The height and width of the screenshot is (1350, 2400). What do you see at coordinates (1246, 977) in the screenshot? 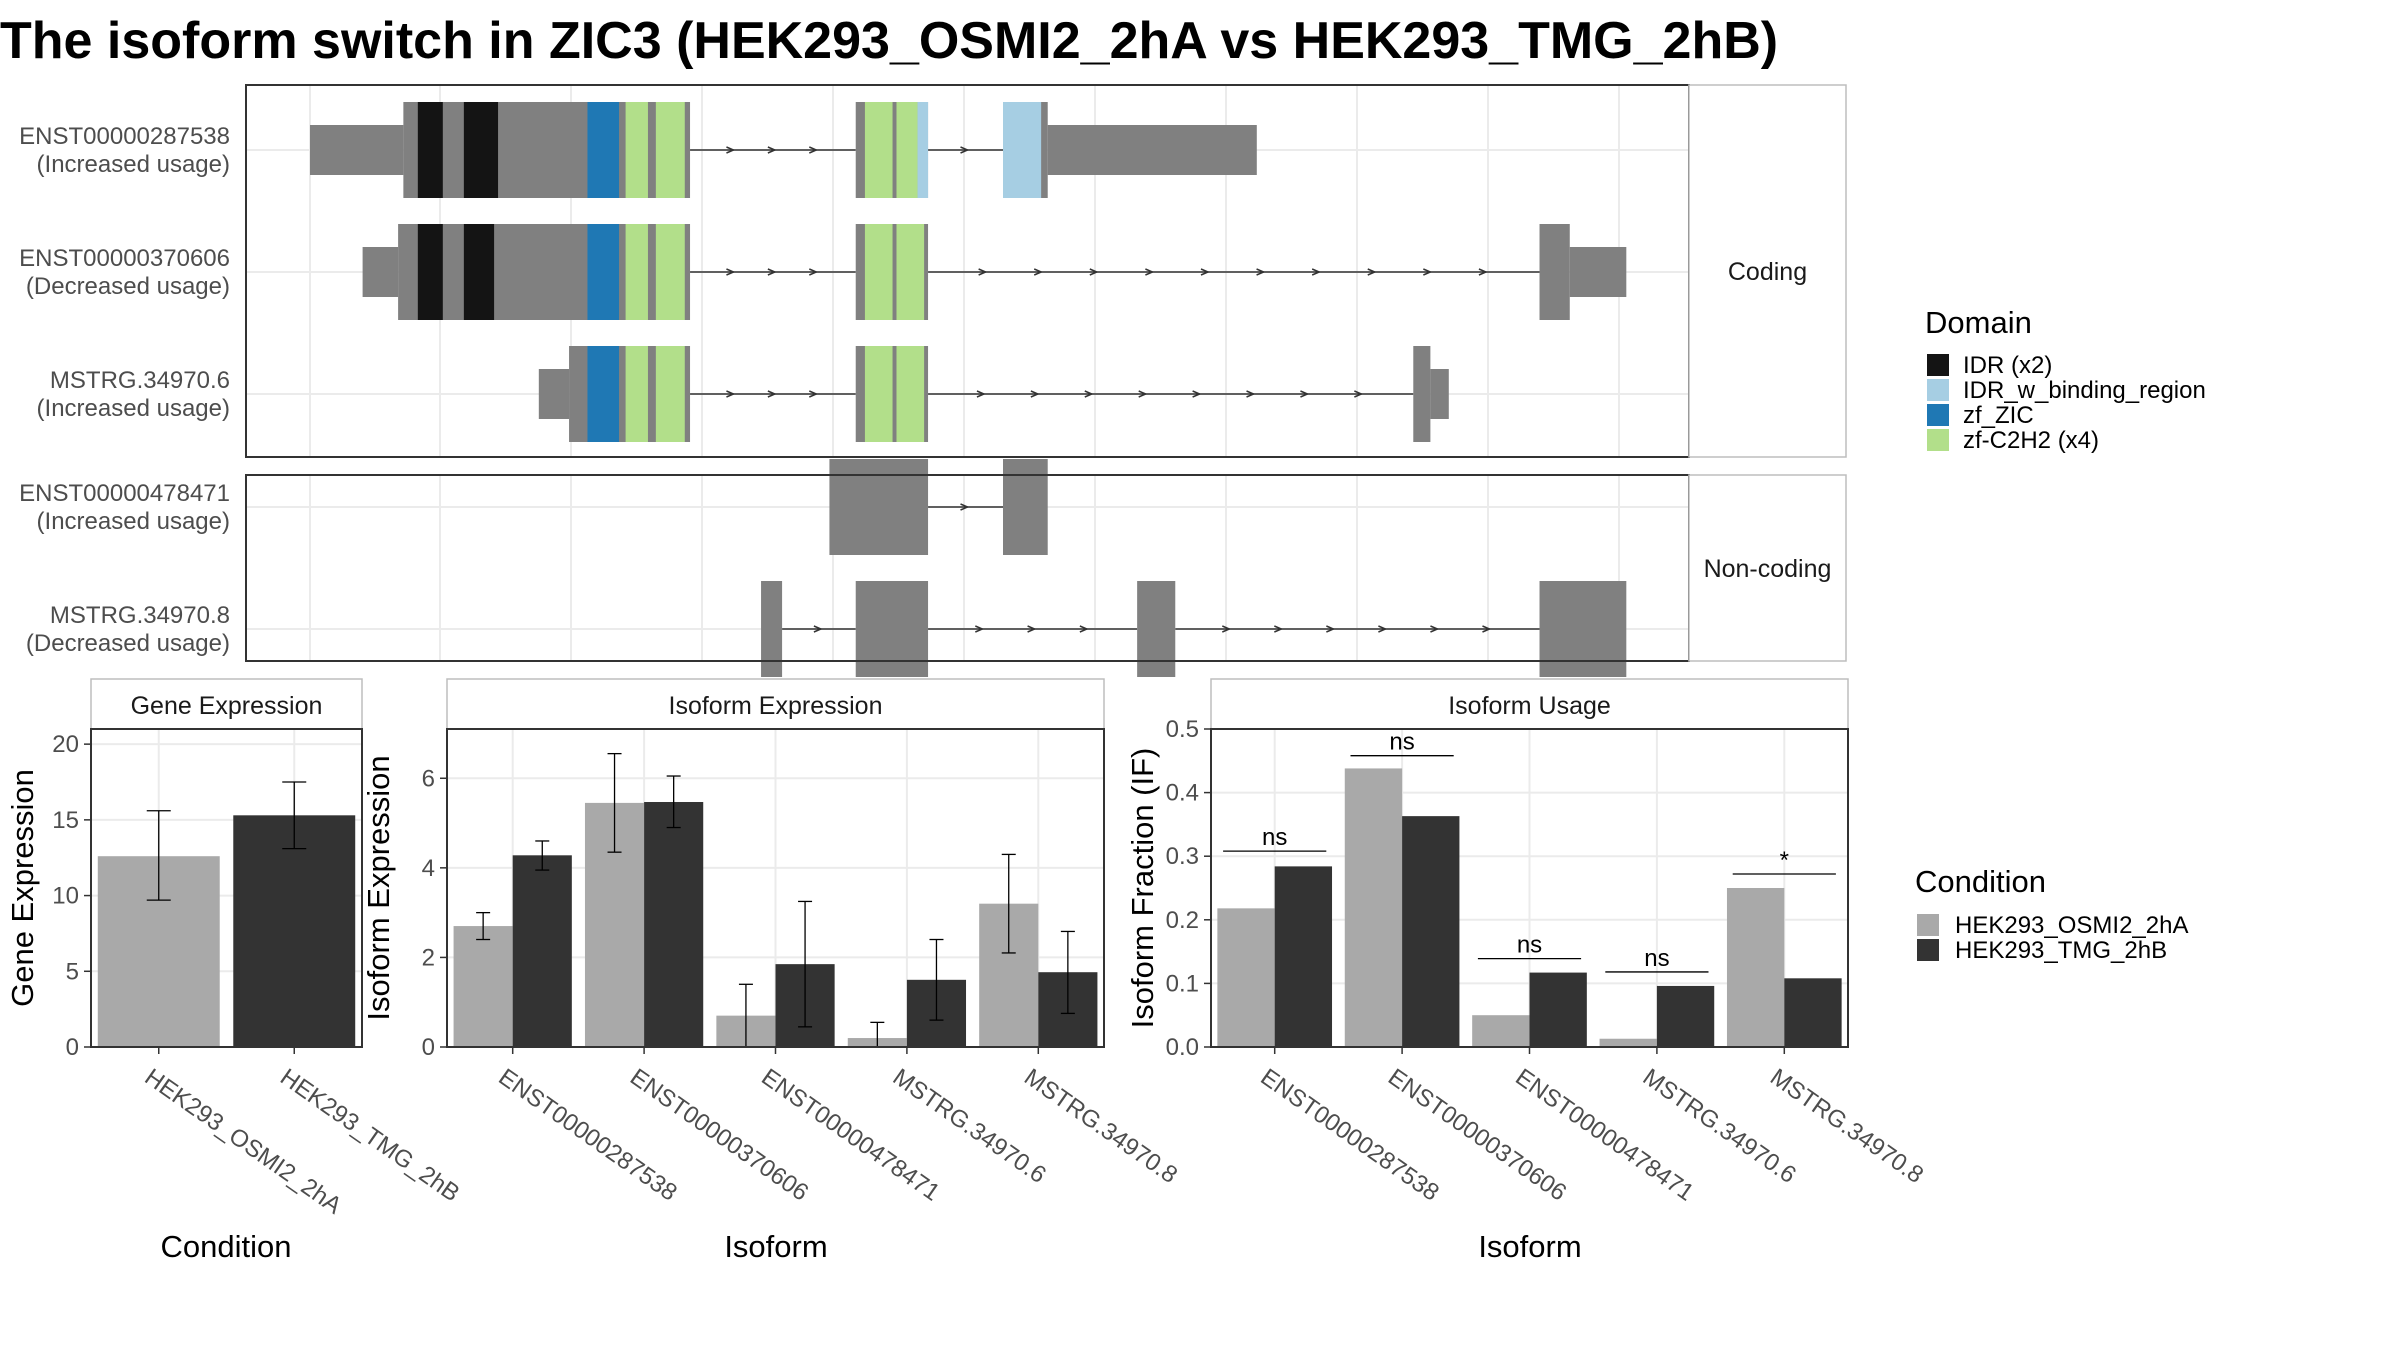
I see `bar-enst00000287538-hek293-osmi2-2ha` at bounding box center [1246, 977].